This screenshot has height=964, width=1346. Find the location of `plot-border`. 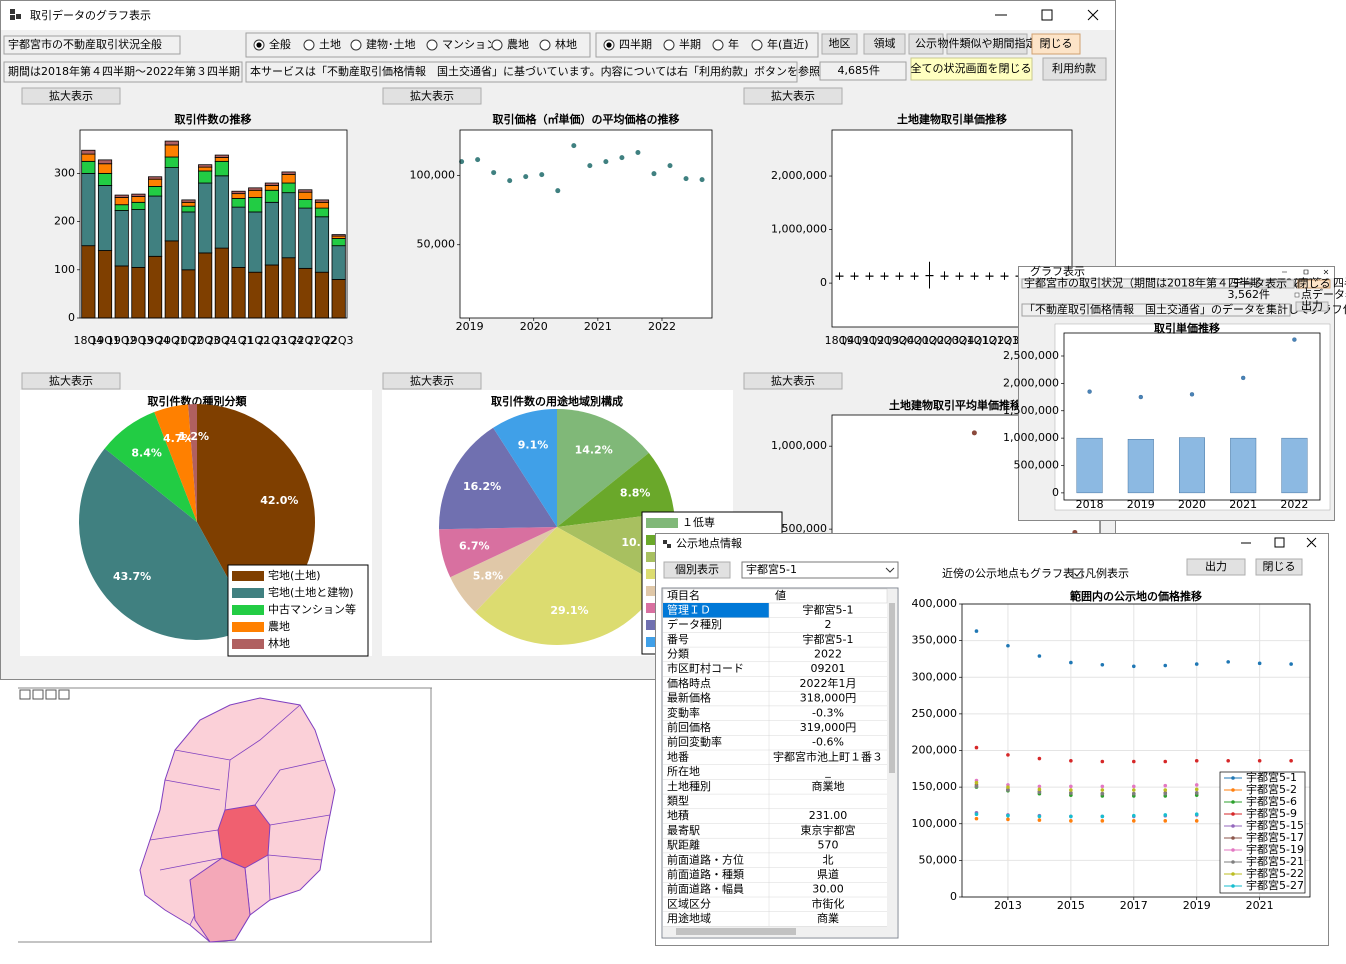

plot-border is located at coordinates (586, 224).